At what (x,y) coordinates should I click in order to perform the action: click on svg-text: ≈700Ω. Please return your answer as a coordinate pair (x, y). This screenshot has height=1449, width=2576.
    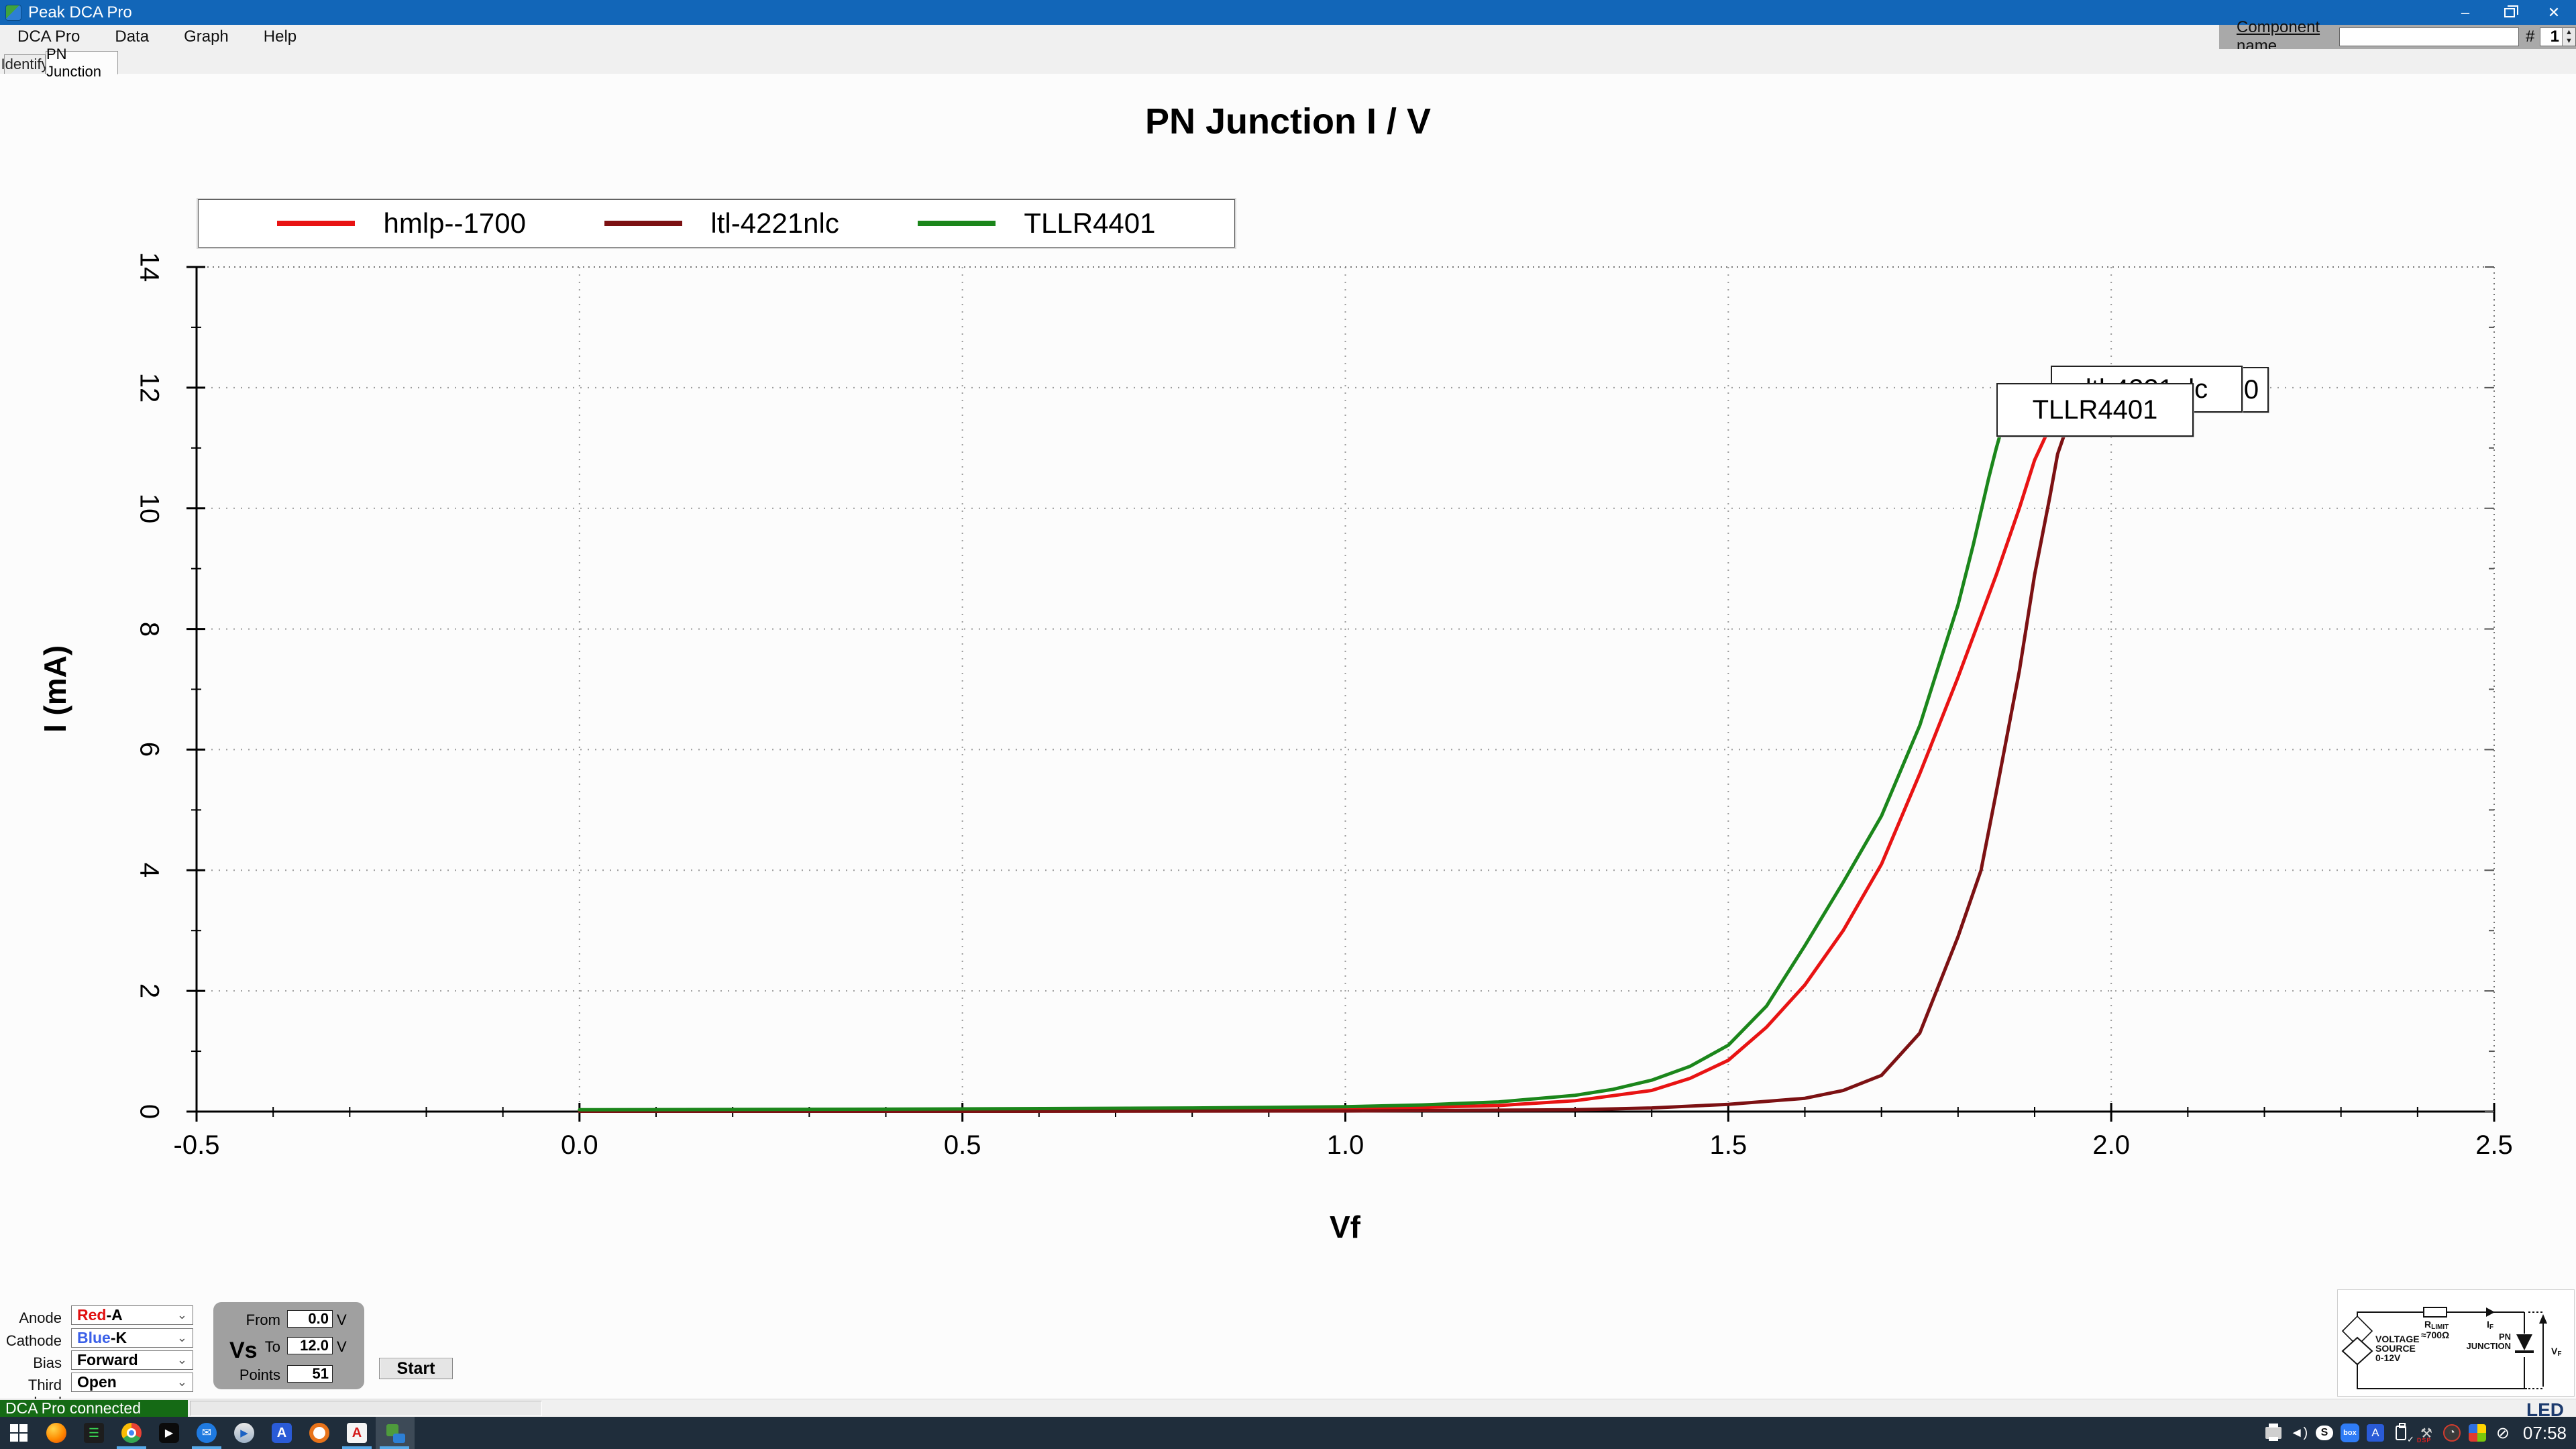
    Looking at the image, I should click on (2435, 1335).